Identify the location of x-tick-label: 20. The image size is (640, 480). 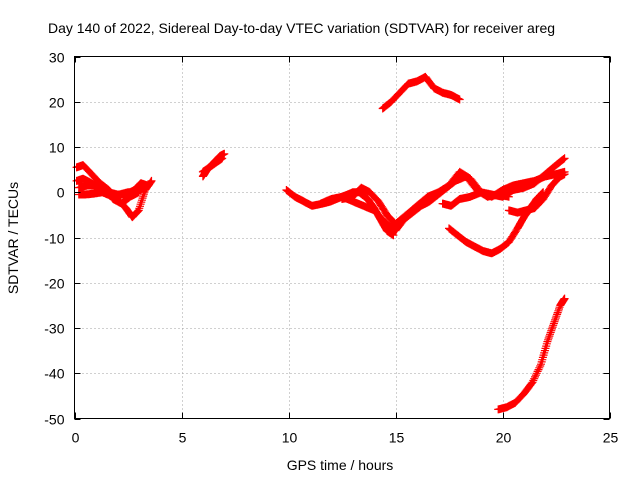
(504, 438).